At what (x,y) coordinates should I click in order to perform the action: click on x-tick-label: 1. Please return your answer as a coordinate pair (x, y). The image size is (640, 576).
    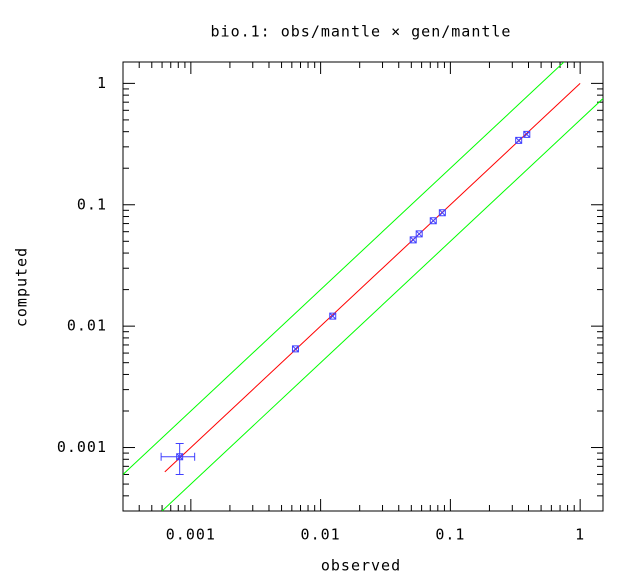
    Looking at the image, I should click on (580, 535).